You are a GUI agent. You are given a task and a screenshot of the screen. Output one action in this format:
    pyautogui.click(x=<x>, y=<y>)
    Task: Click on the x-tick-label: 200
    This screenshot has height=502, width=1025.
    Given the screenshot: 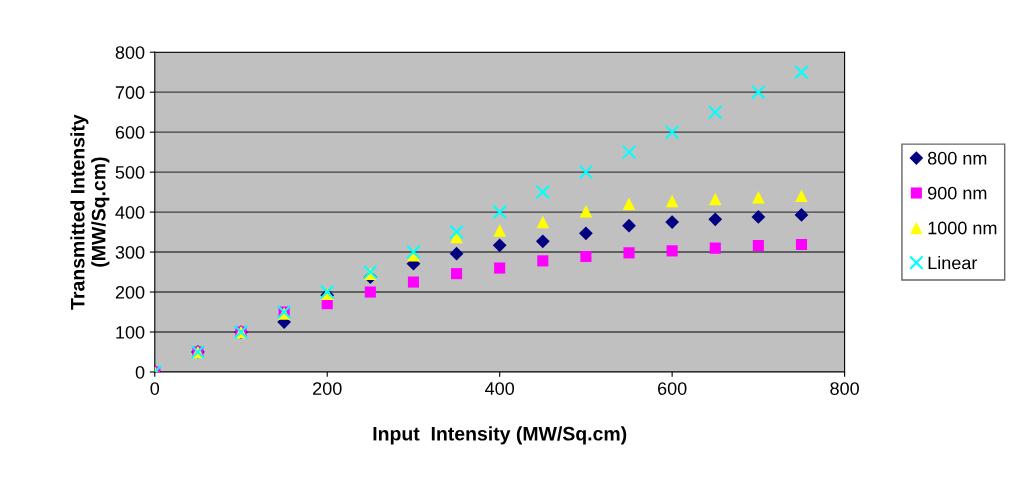 What is the action you would take?
    pyautogui.click(x=327, y=388)
    